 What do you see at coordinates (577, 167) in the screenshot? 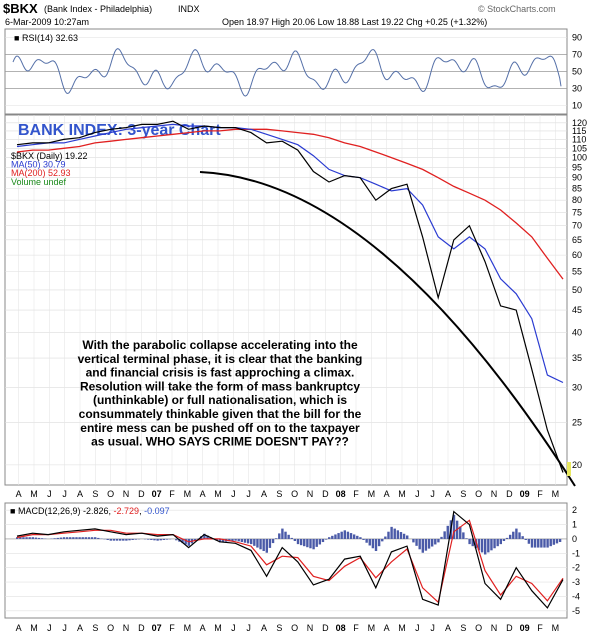
I see `price-tick-label: 95` at bounding box center [577, 167].